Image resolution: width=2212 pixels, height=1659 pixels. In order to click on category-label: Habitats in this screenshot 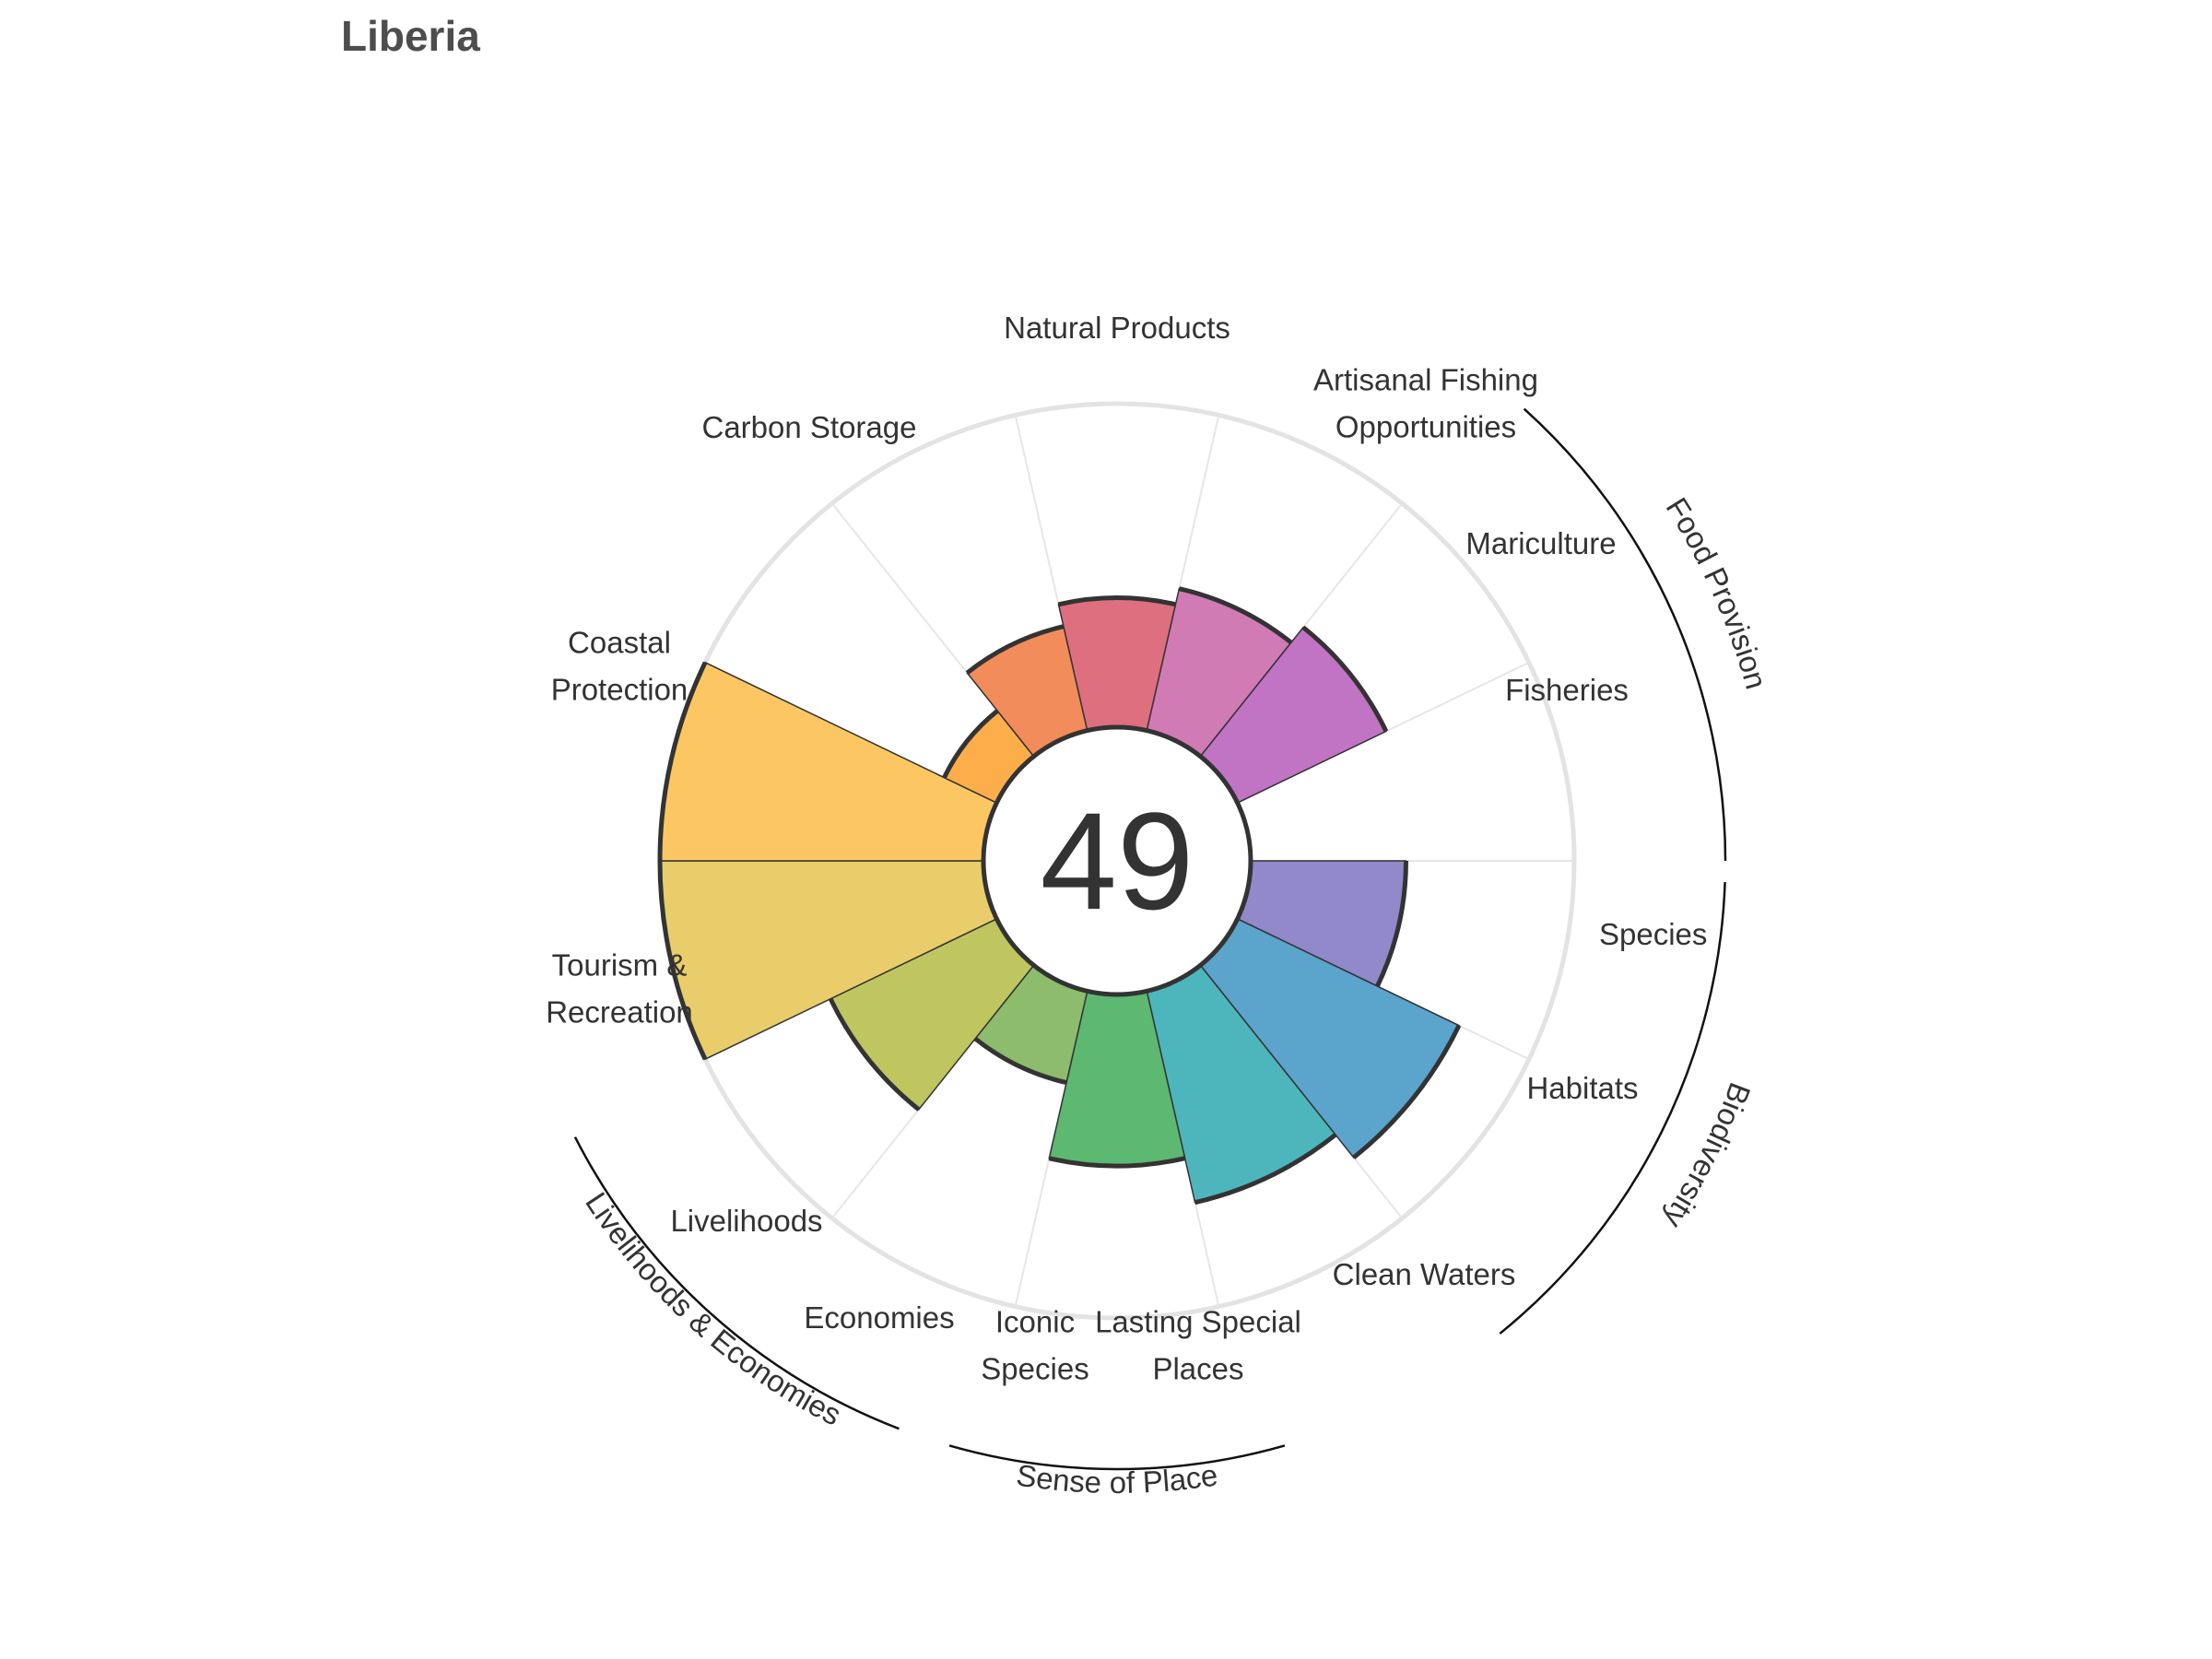, I will do `click(1582, 1088)`.